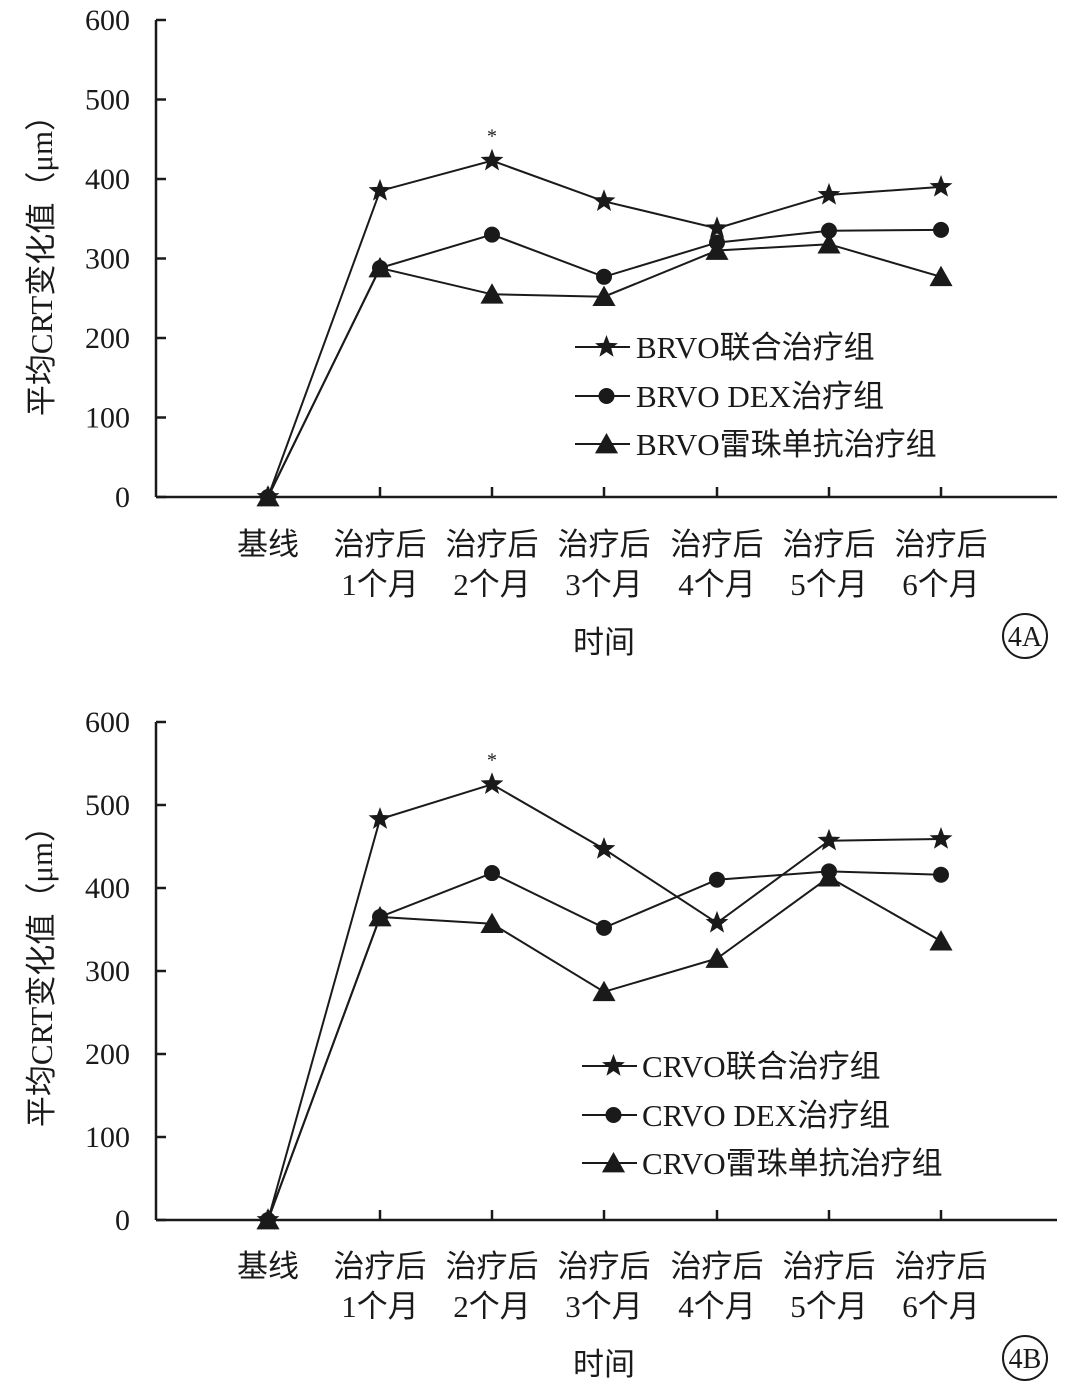  I want to click on legend-label: CRVO雷珠单抗治疗组, so click(792, 1163).